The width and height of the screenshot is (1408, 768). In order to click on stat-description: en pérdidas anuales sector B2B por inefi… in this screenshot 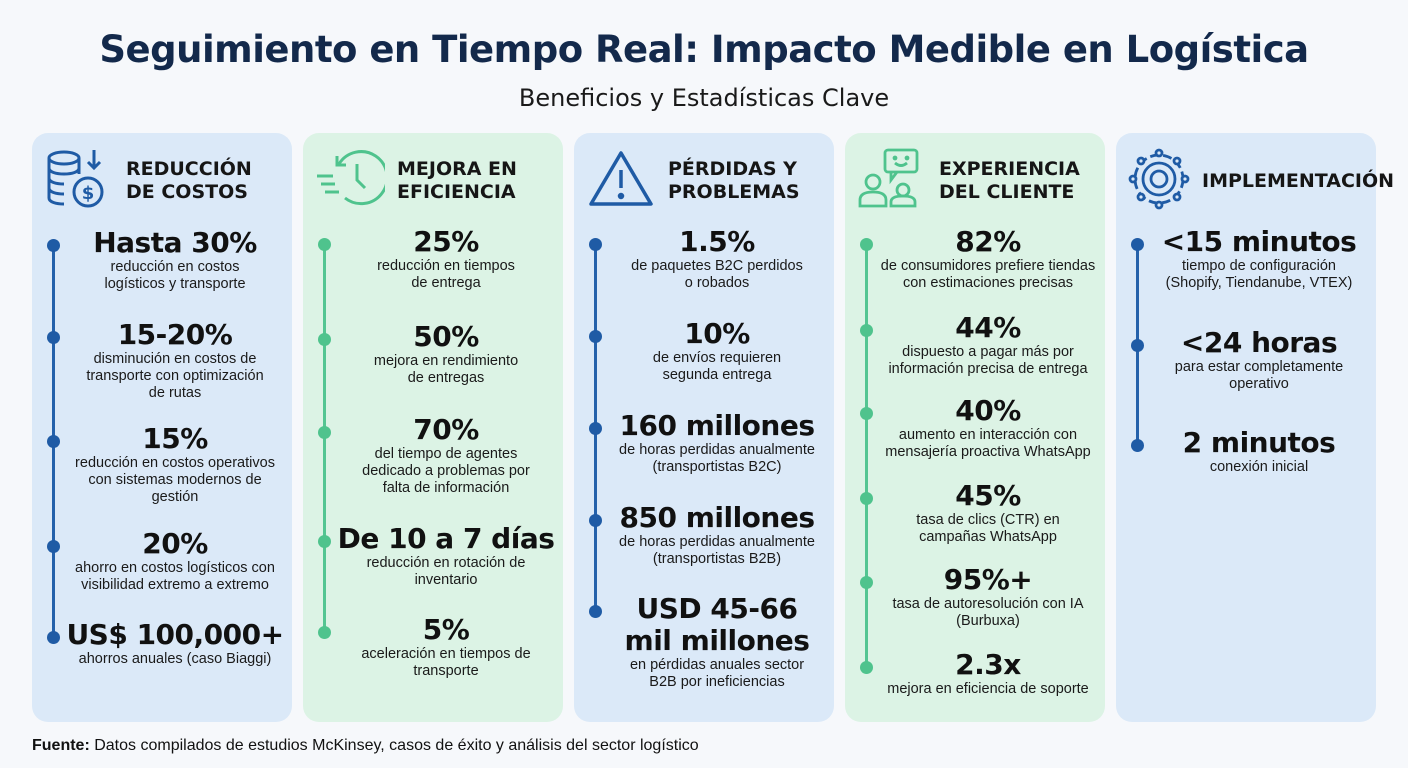, I will do `click(717, 673)`.